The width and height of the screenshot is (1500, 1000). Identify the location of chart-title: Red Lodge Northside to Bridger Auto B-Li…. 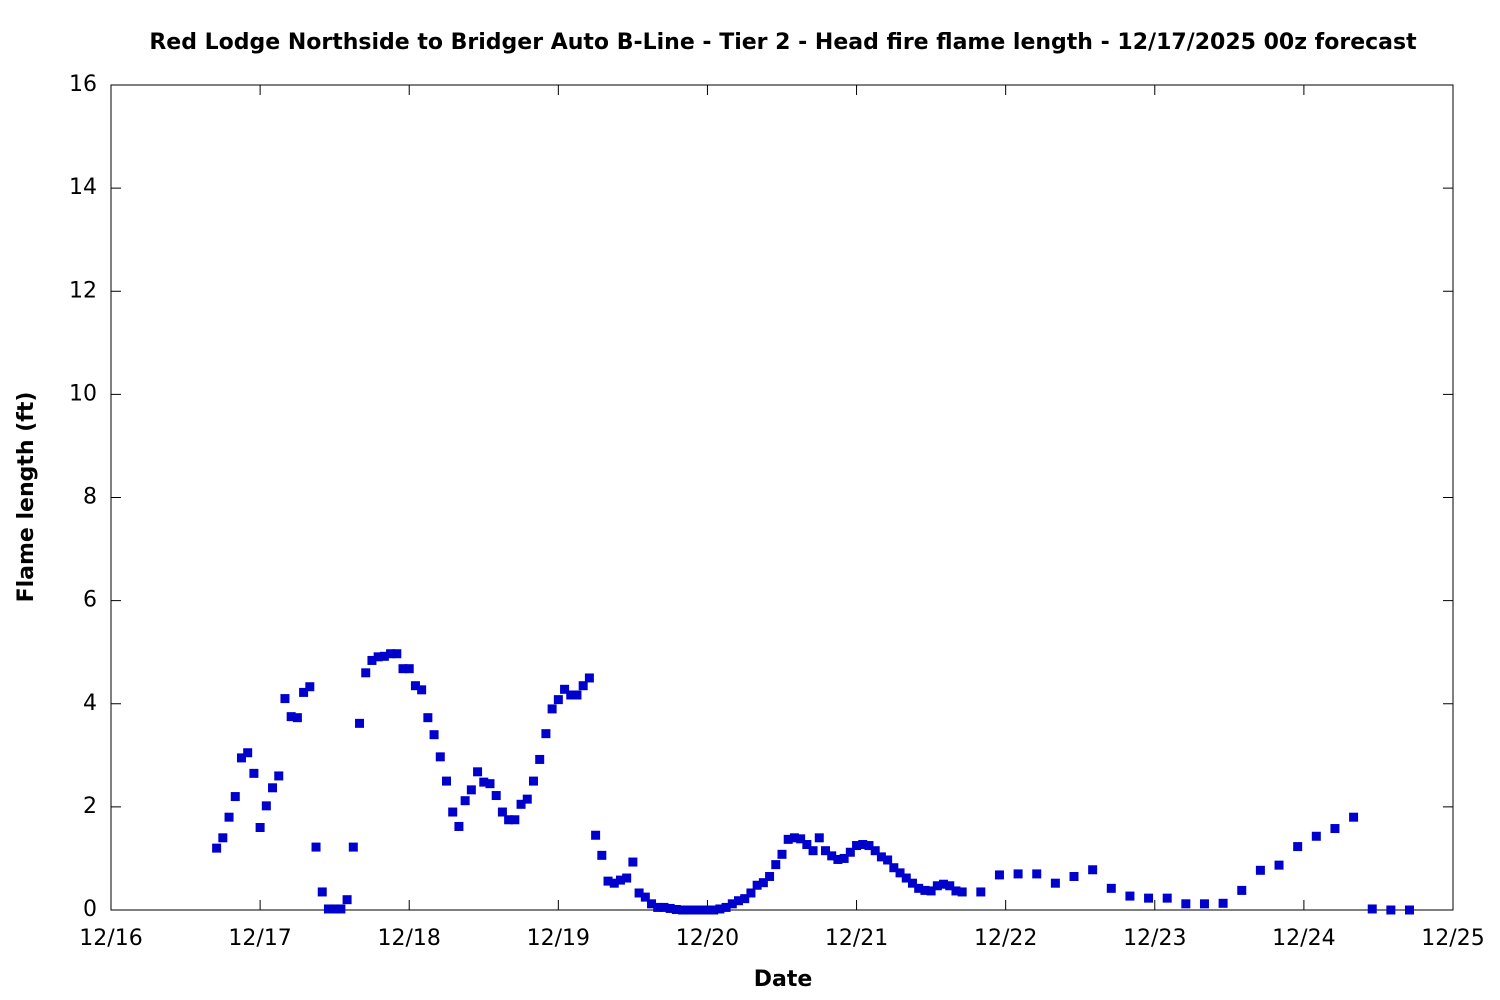
(783, 42).